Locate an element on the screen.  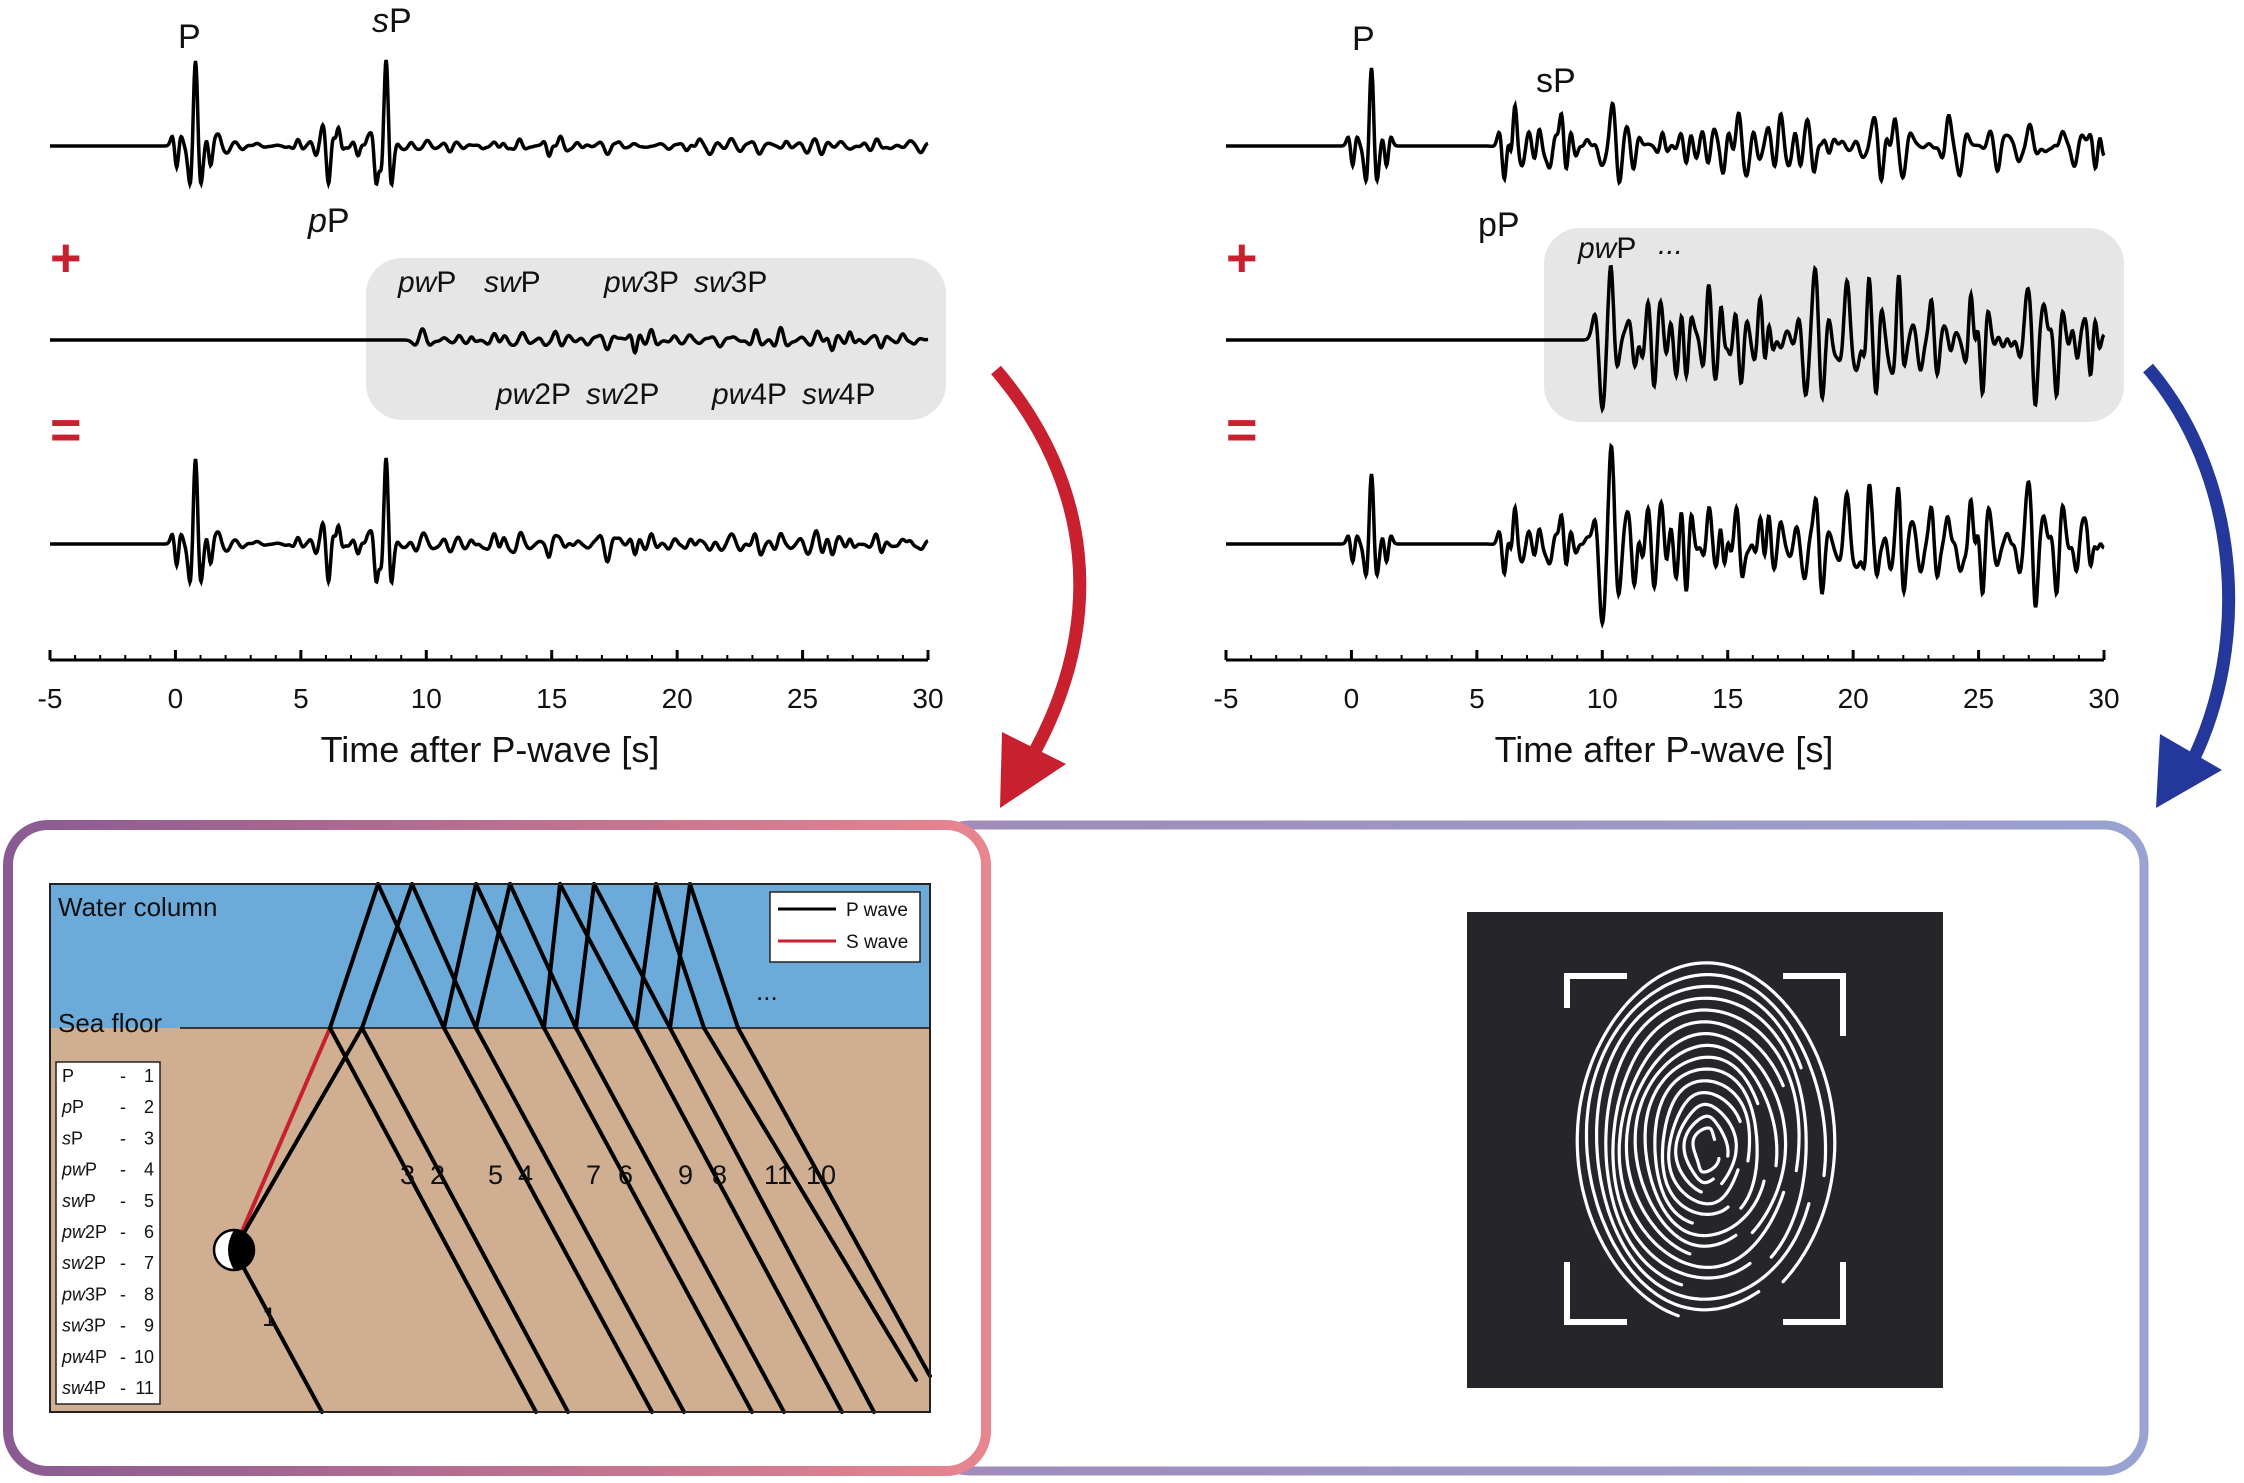
tick-label-right: 0 is located at coordinates (1352, 698).